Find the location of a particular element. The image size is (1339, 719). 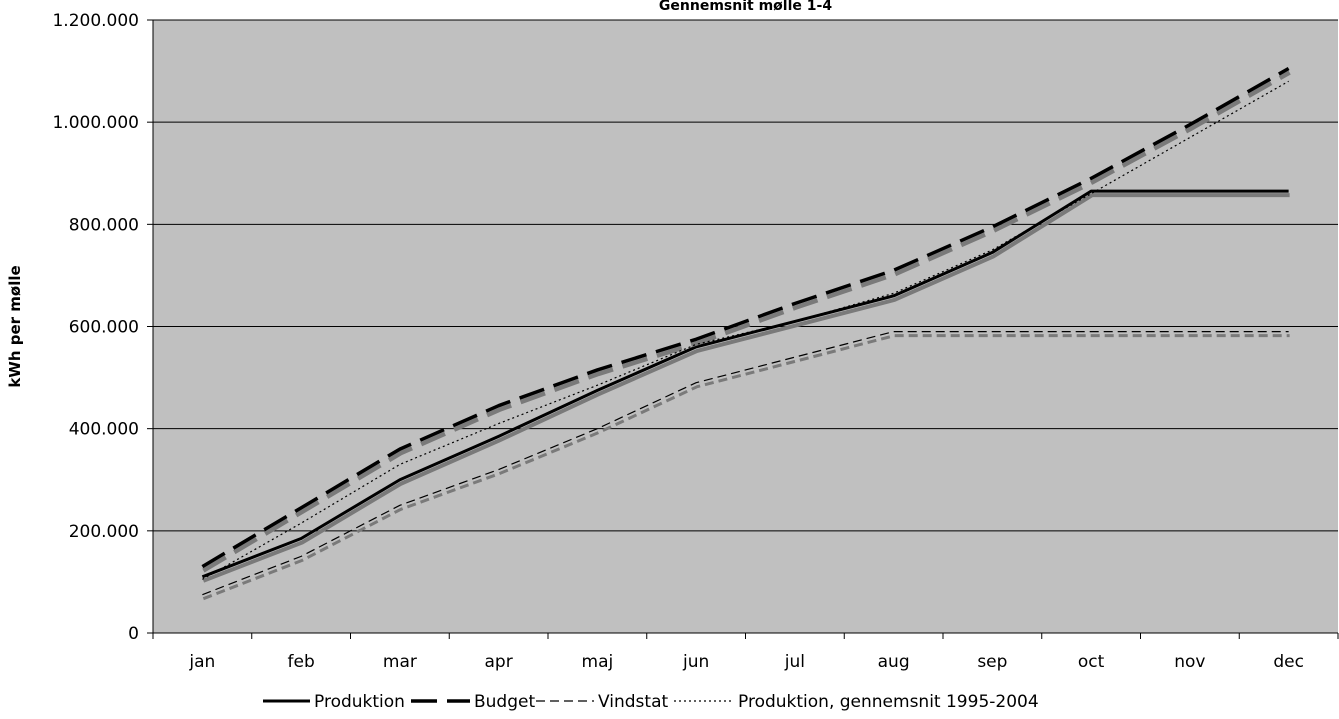

legend-item-3: Vindstat is located at coordinates (602, 702).